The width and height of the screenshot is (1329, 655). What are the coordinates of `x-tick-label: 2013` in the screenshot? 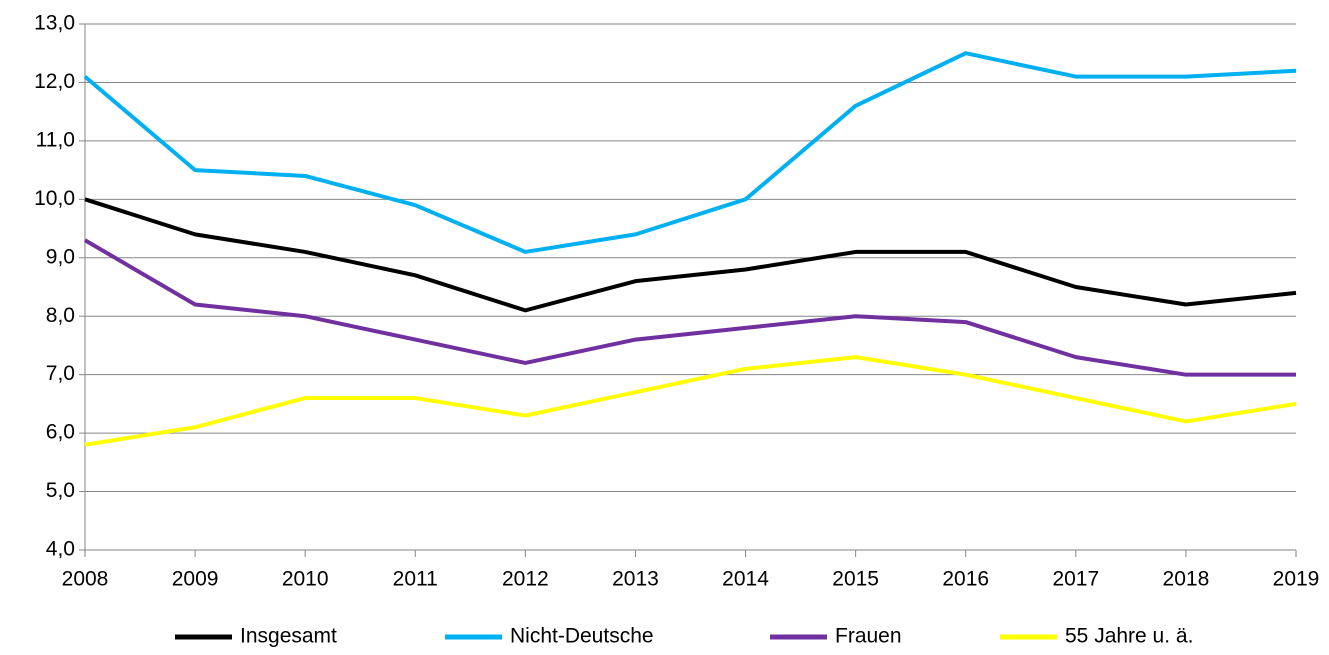 It's located at (635, 579).